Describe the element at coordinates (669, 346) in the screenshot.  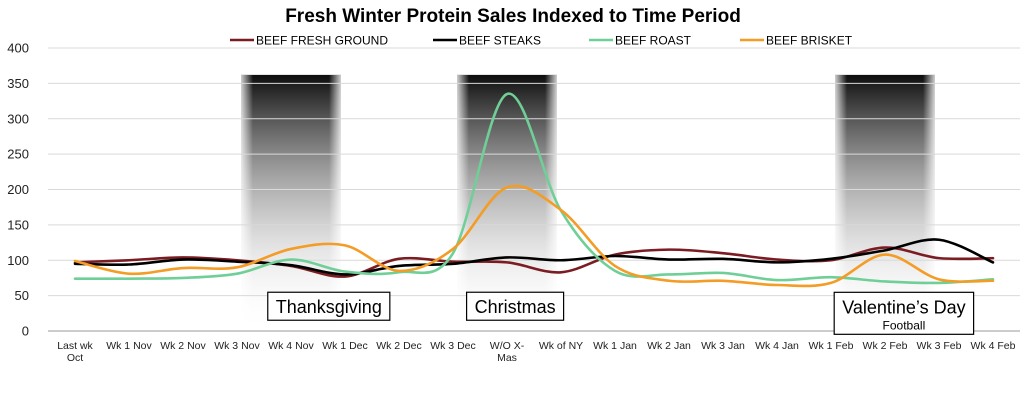
I see `x-tick-label: Wk 2 Jan` at that location.